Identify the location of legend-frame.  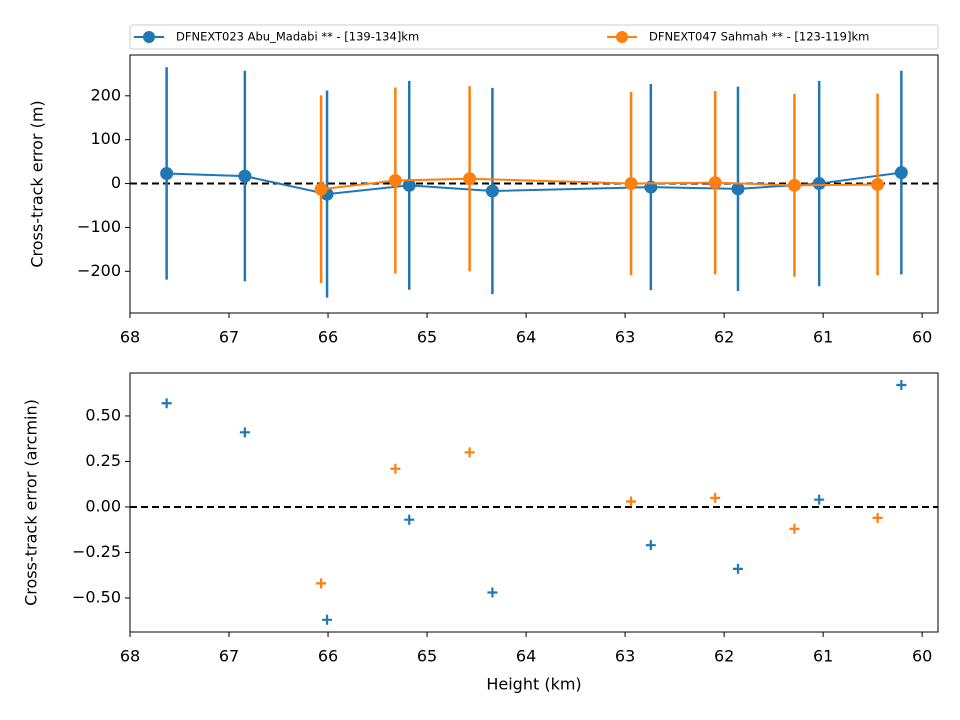
(534, 37).